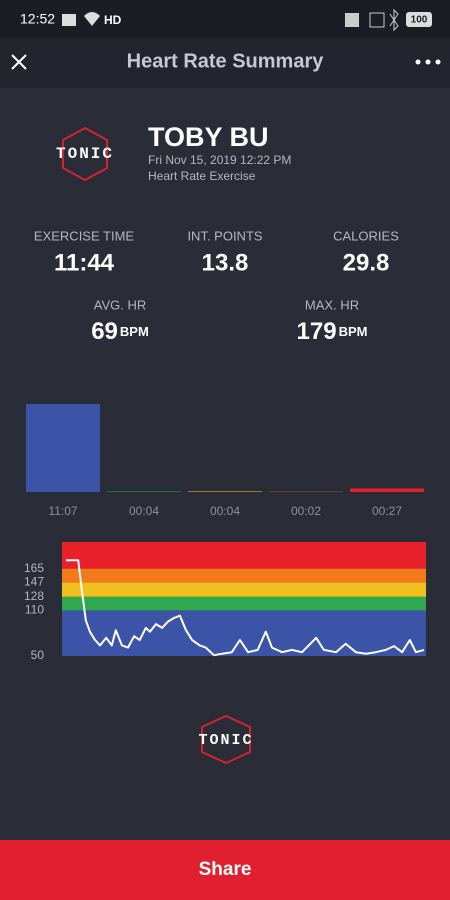 This screenshot has width=450, height=900. What do you see at coordinates (34, 610) in the screenshot?
I see `y-tick-label: 110` at bounding box center [34, 610].